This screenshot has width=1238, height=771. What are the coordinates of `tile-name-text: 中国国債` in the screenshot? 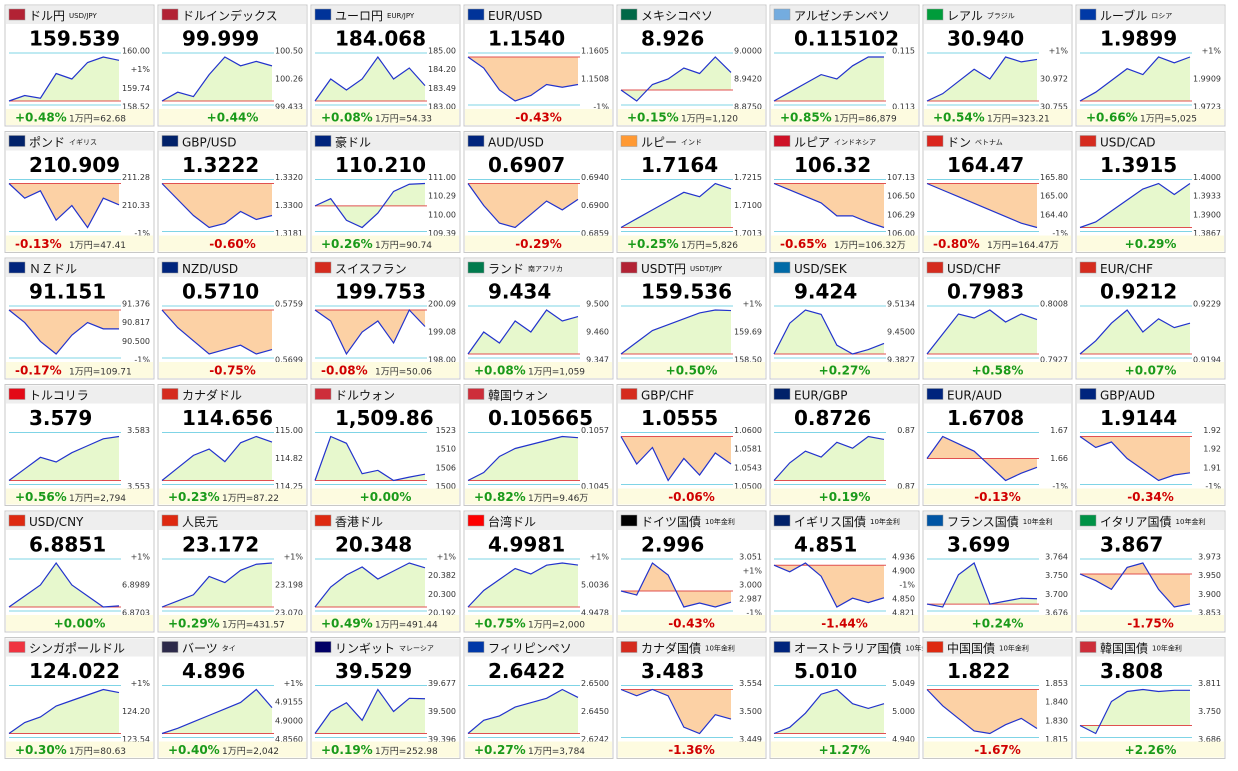 It's located at (971, 647).